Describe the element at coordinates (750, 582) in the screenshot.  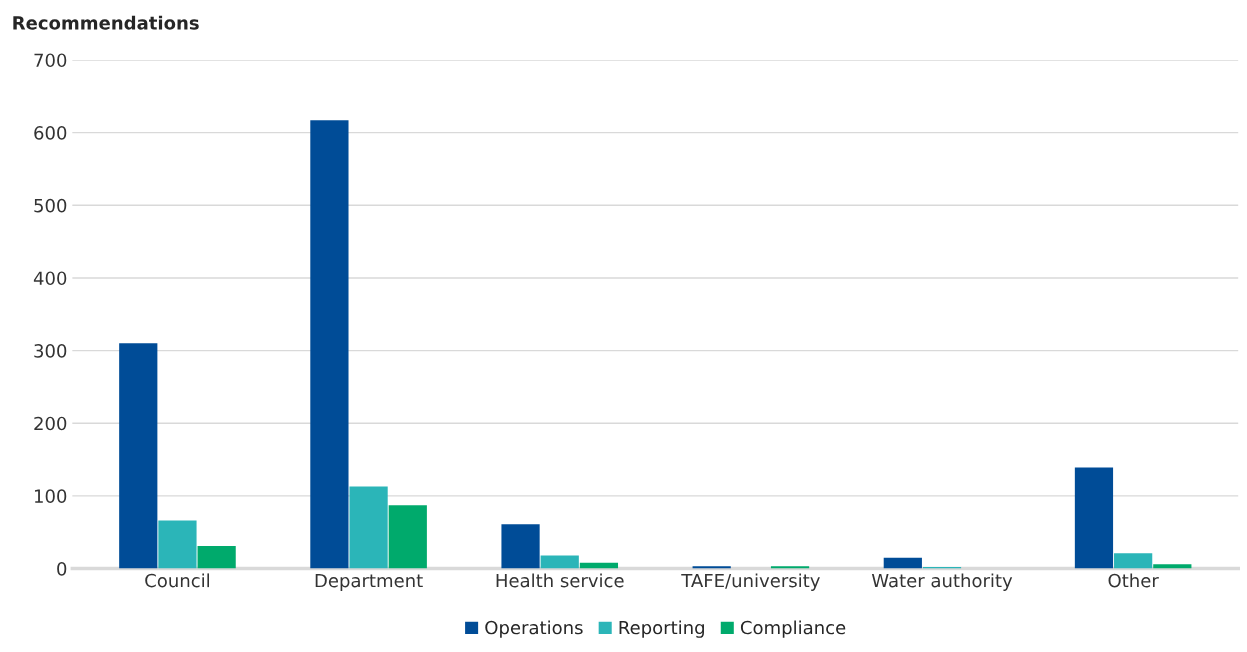
I see `x-tick-label: TAFE/university` at that location.